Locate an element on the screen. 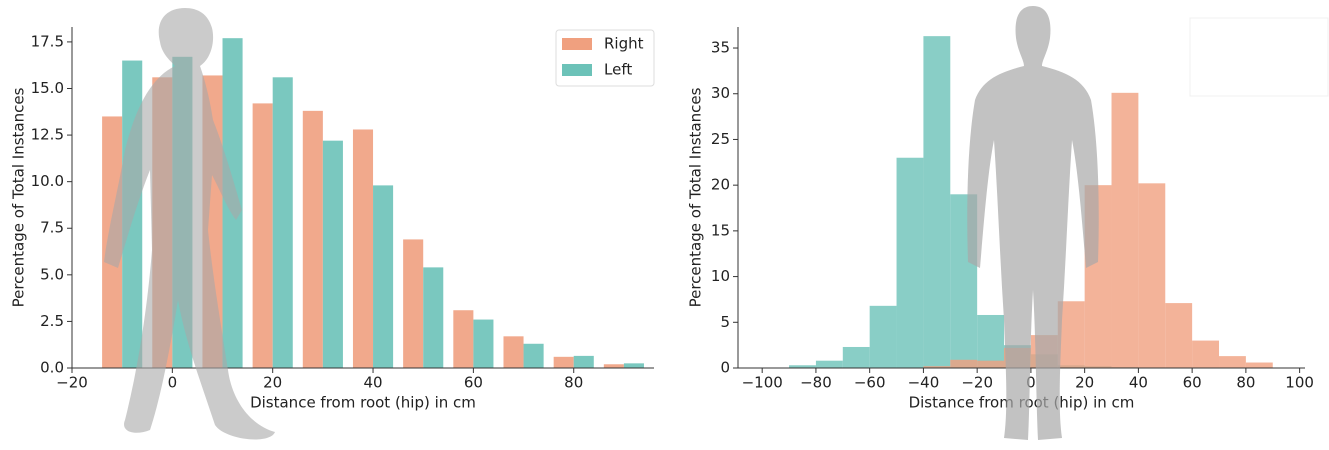 The height and width of the screenshot is (450, 1329). x-tick-label: 100 is located at coordinates (1299, 383).